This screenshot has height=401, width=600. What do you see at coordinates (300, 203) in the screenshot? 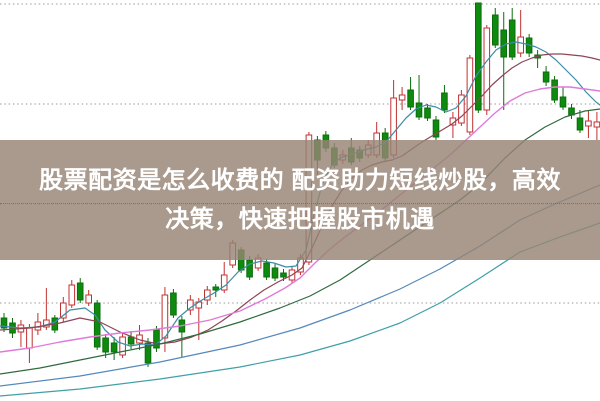
I see `gridline-over-banner` at bounding box center [300, 203].